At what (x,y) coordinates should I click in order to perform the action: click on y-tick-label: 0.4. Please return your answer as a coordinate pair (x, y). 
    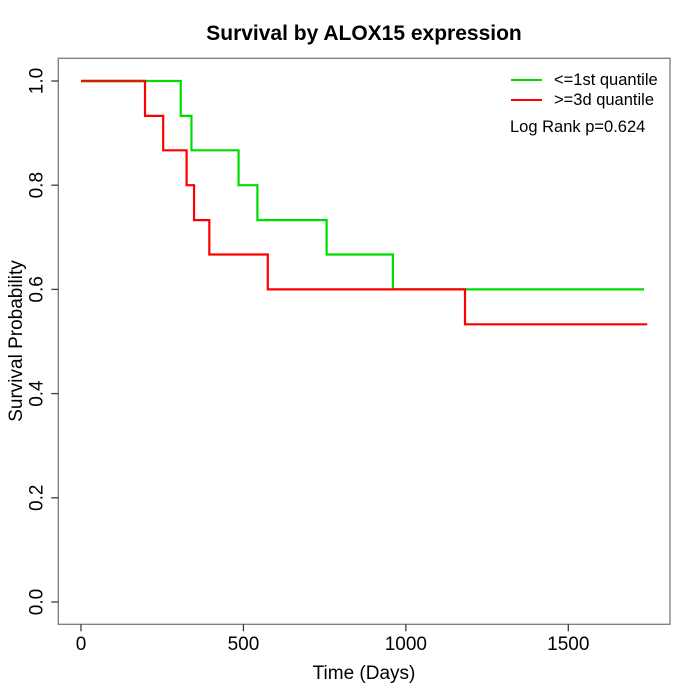
    Looking at the image, I should click on (37, 393).